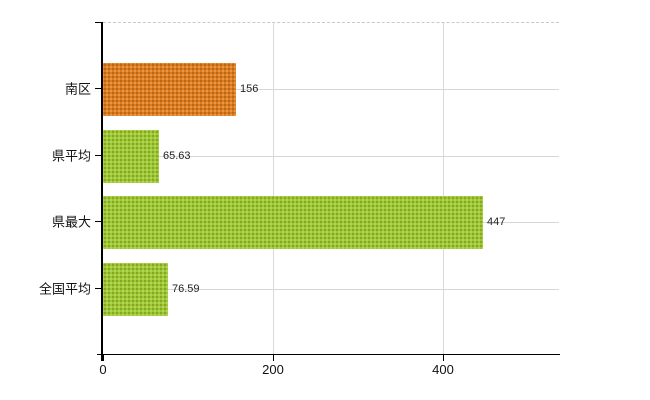  What do you see at coordinates (443, 369) in the screenshot?
I see `x-tick-label: 400` at bounding box center [443, 369].